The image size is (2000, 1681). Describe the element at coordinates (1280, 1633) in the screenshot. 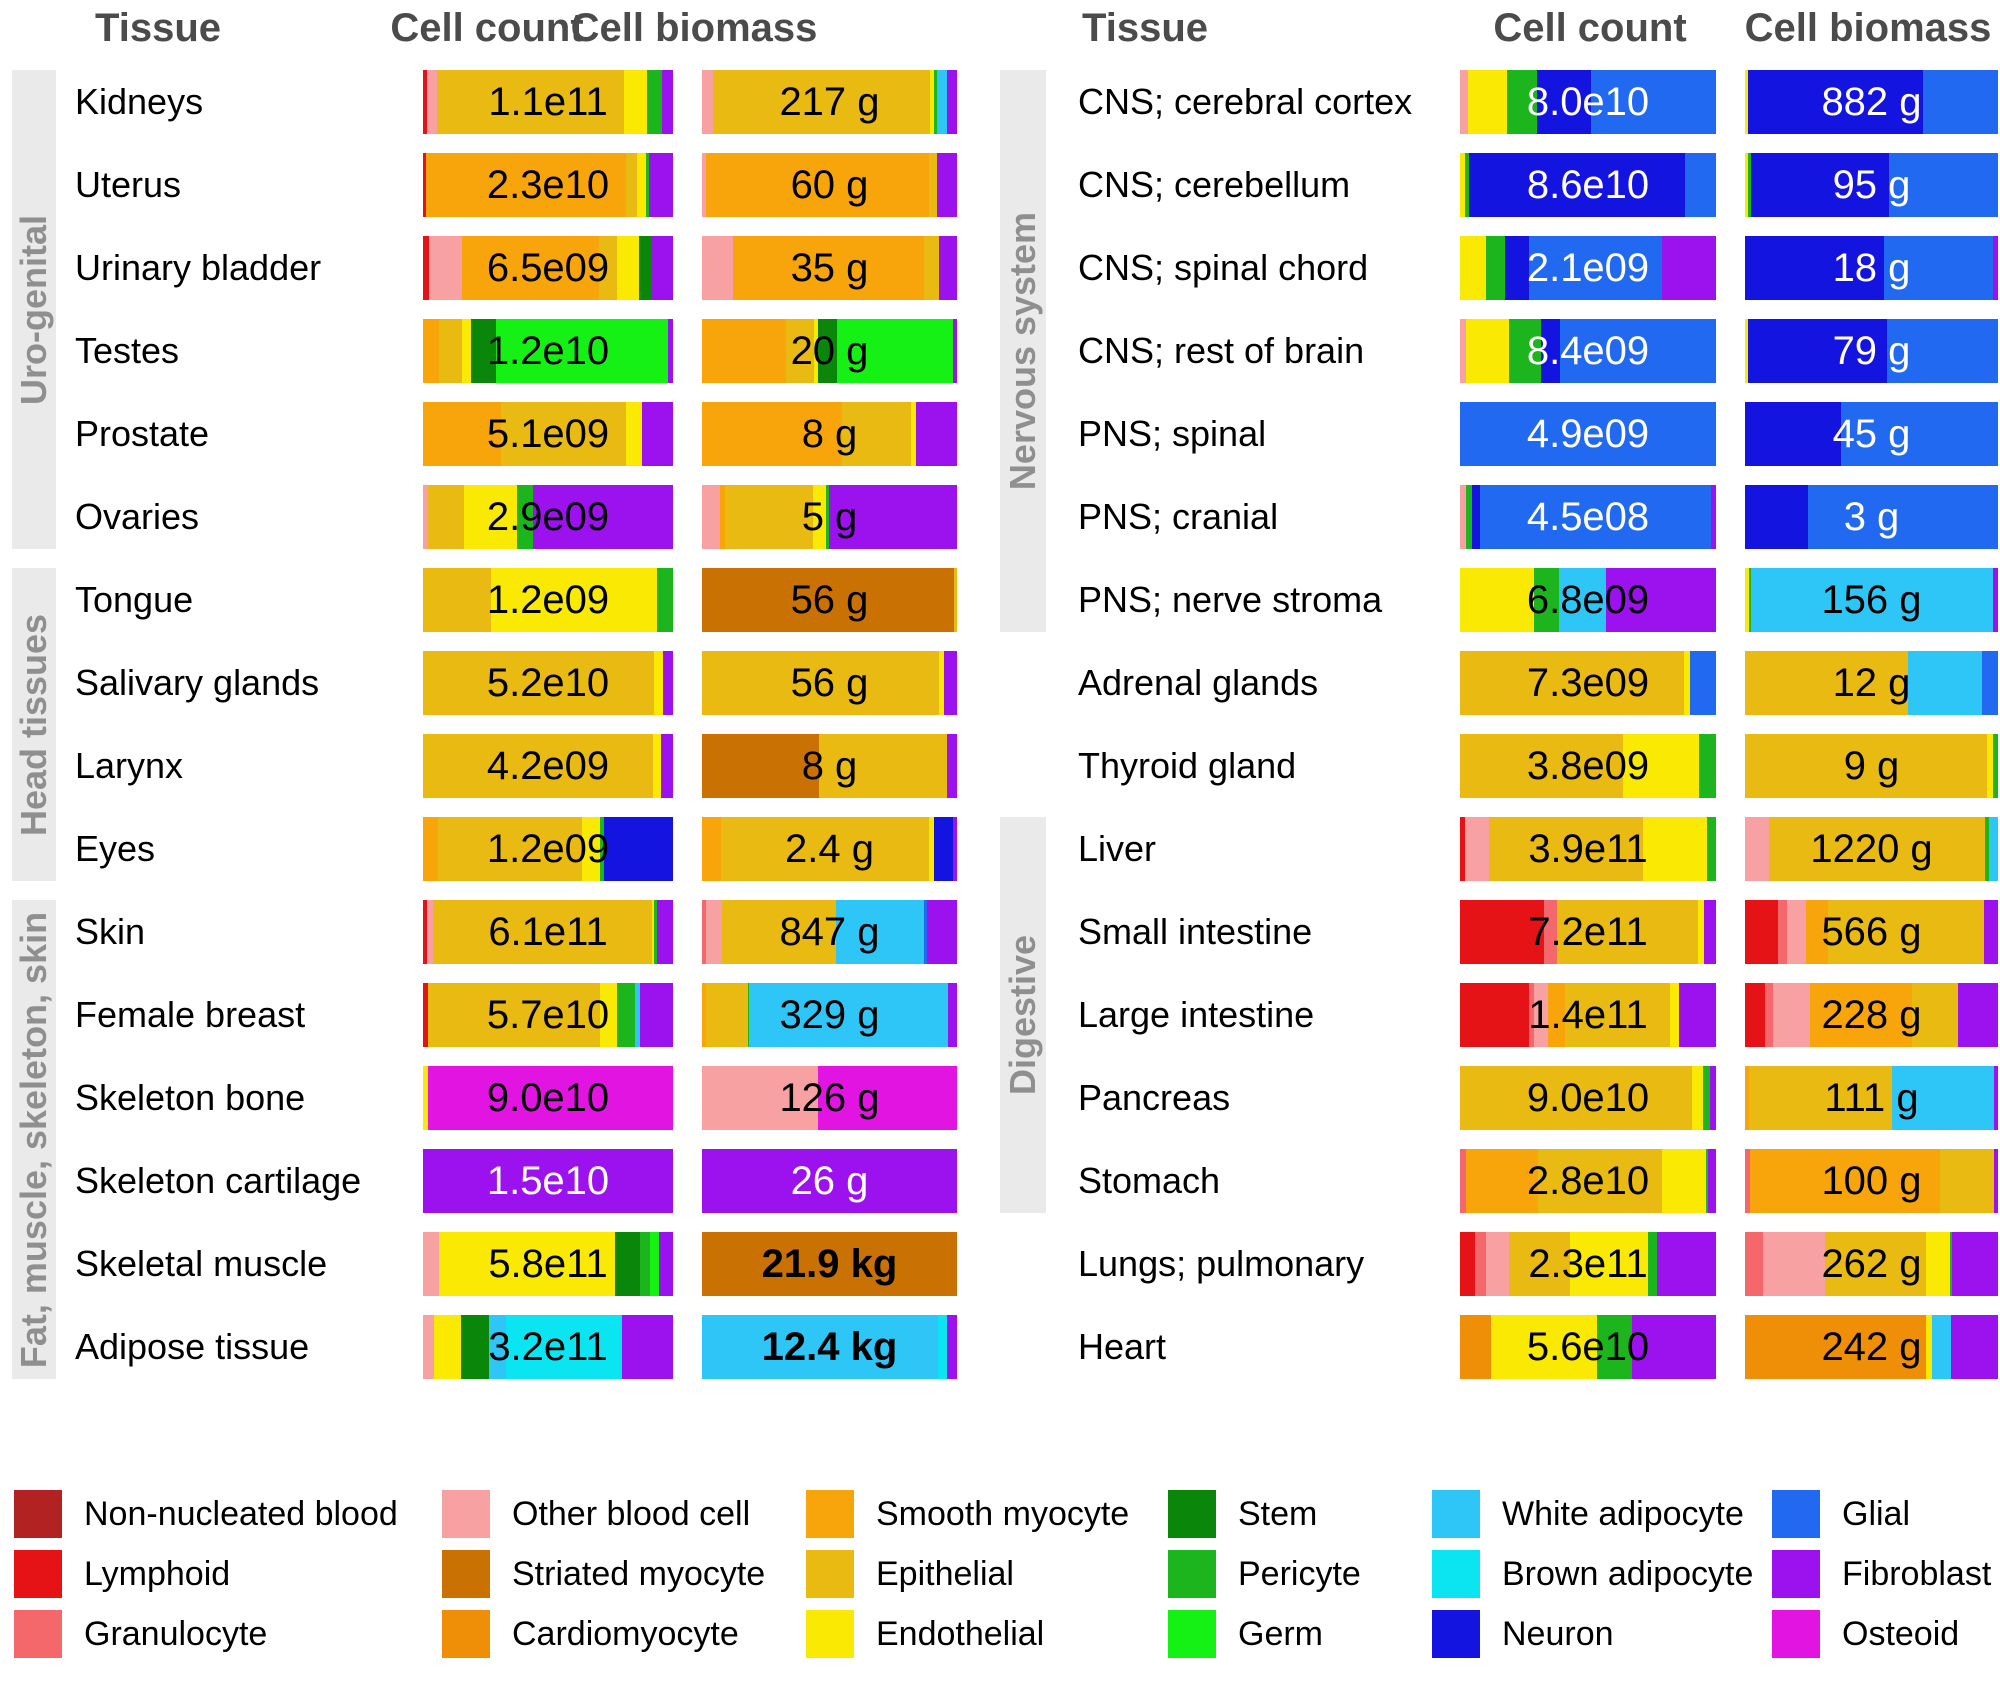

I see `legend-label: Germ` at that location.